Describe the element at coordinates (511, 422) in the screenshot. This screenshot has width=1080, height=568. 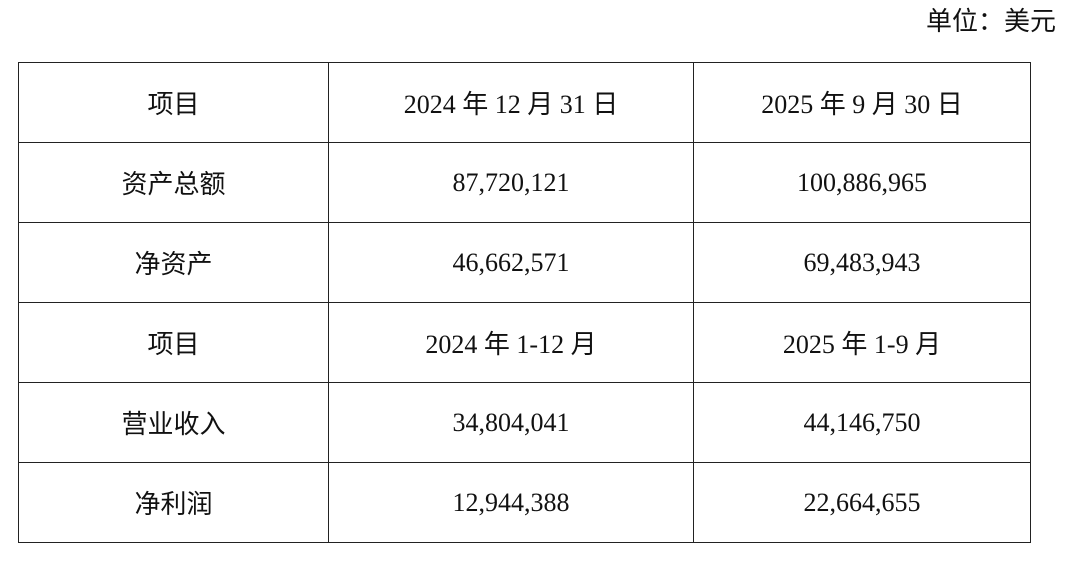
I see `table-cell: 34,804,041` at that location.